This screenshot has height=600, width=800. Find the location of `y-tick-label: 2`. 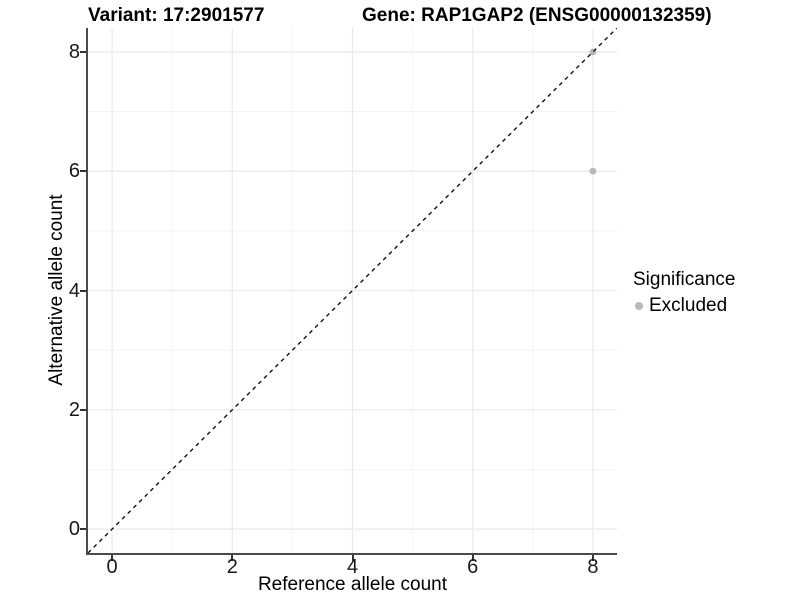

y-tick-label: 2 is located at coordinates (74, 409).